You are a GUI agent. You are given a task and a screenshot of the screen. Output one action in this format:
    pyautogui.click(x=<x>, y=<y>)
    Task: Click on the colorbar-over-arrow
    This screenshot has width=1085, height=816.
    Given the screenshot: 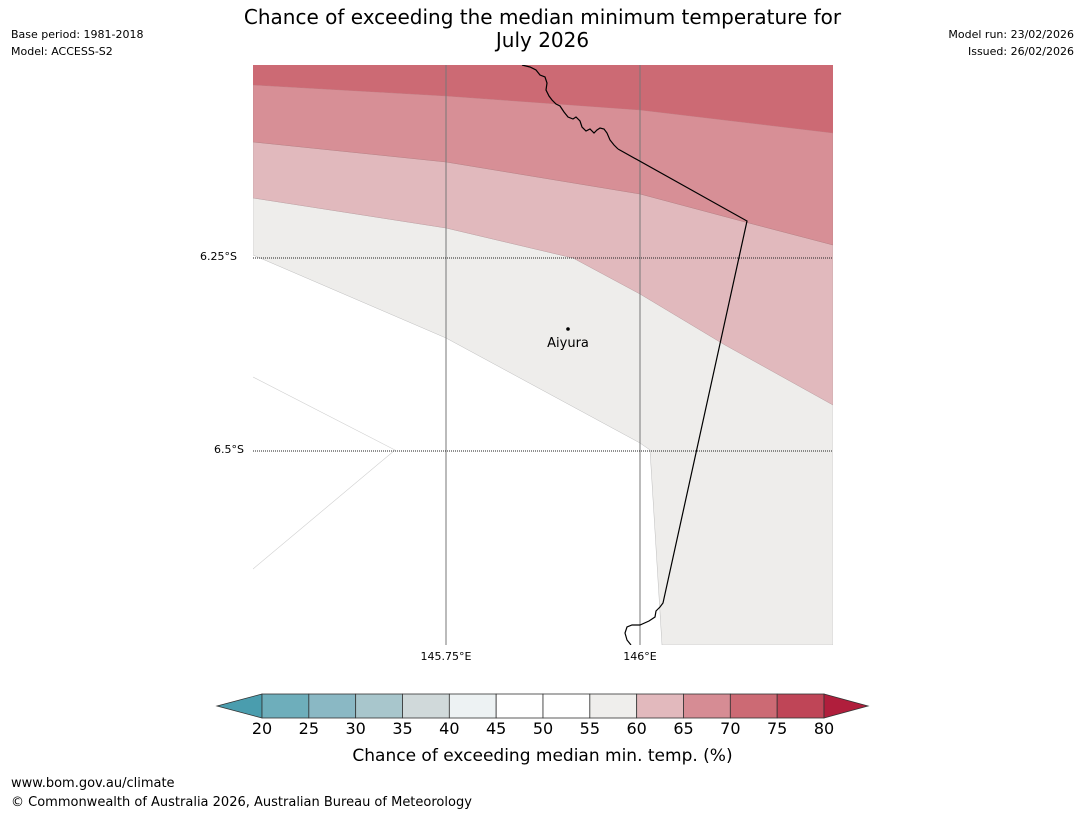 What is the action you would take?
    pyautogui.click(x=846, y=706)
    